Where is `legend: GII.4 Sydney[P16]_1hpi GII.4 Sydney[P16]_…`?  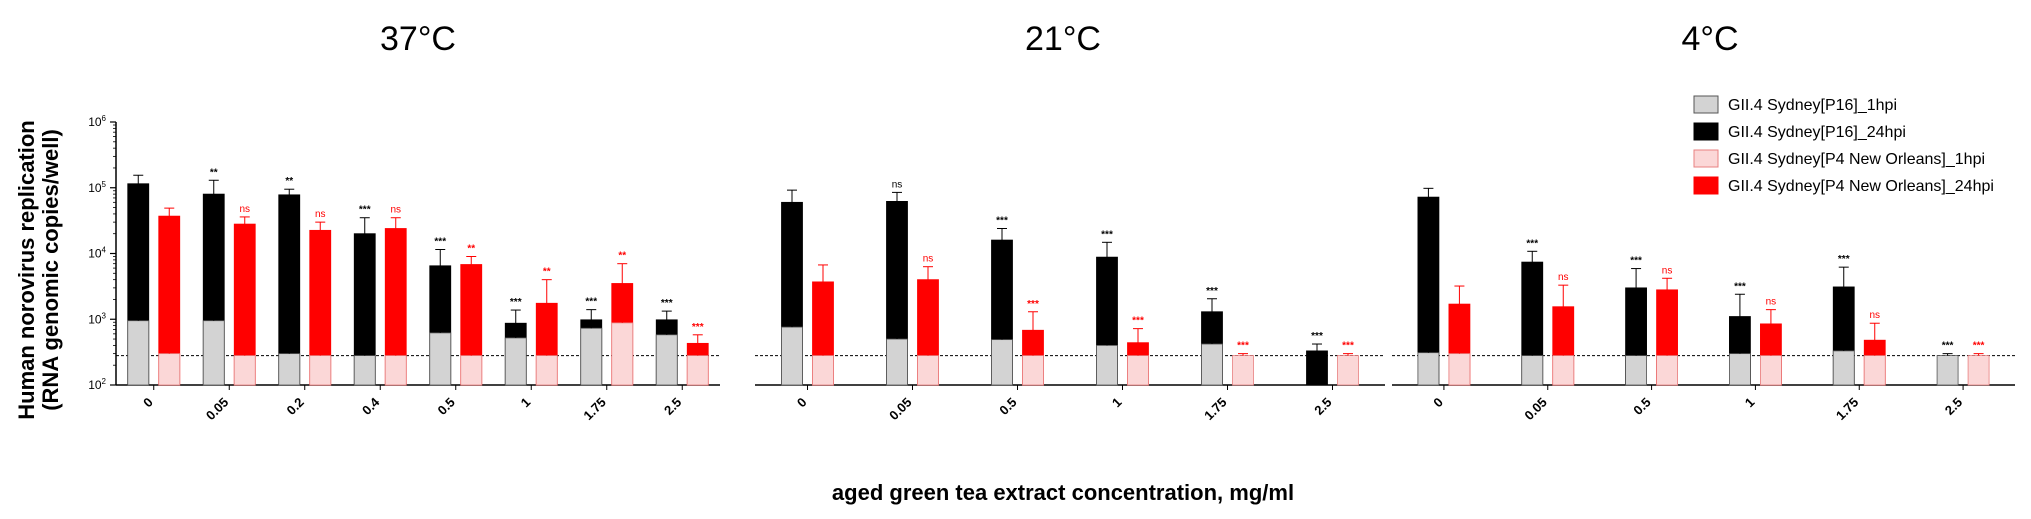 legend: GII.4 Sydney[P16]_1hpi GII.4 Sydney[P16]_… is located at coordinates (1843, 145).